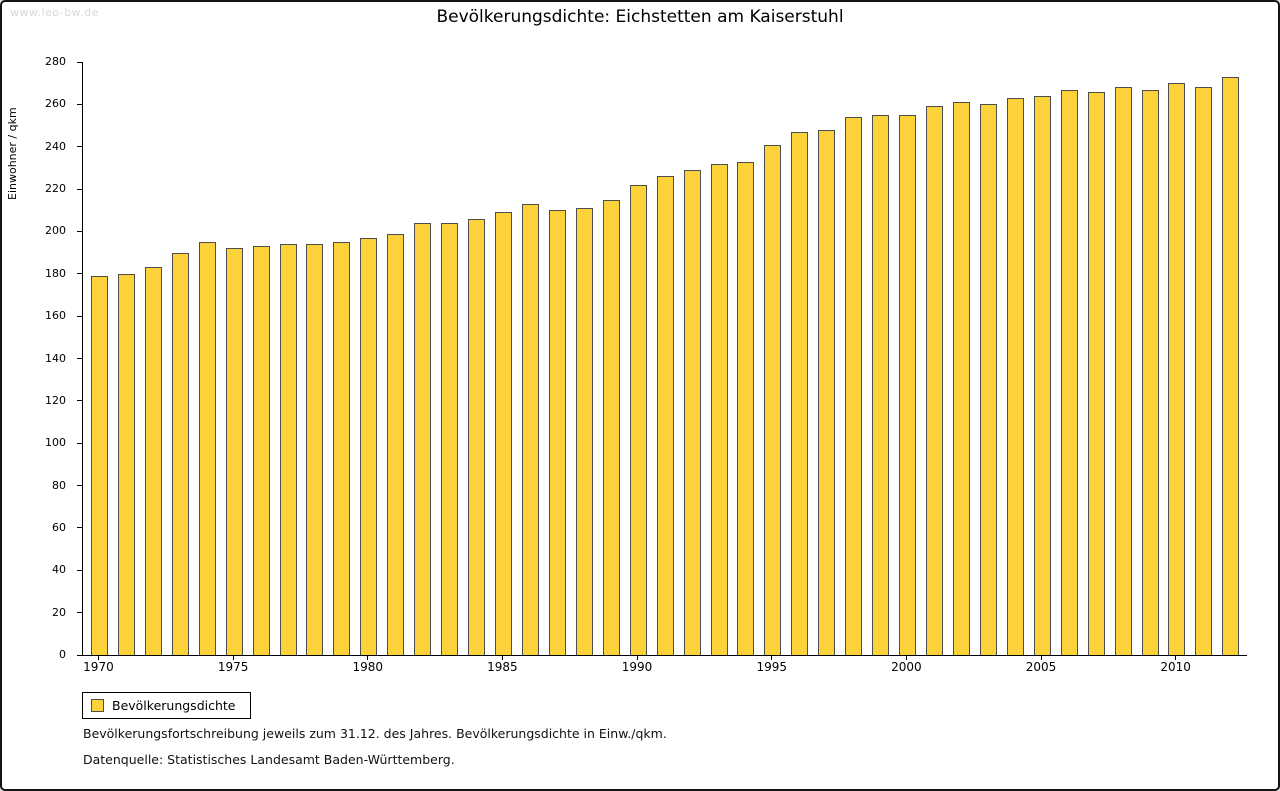 The width and height of the screenshot is (1280, 791). Describe the element at coordinates (800, 393) in the screenshot. I see `bar-1996` at that location.